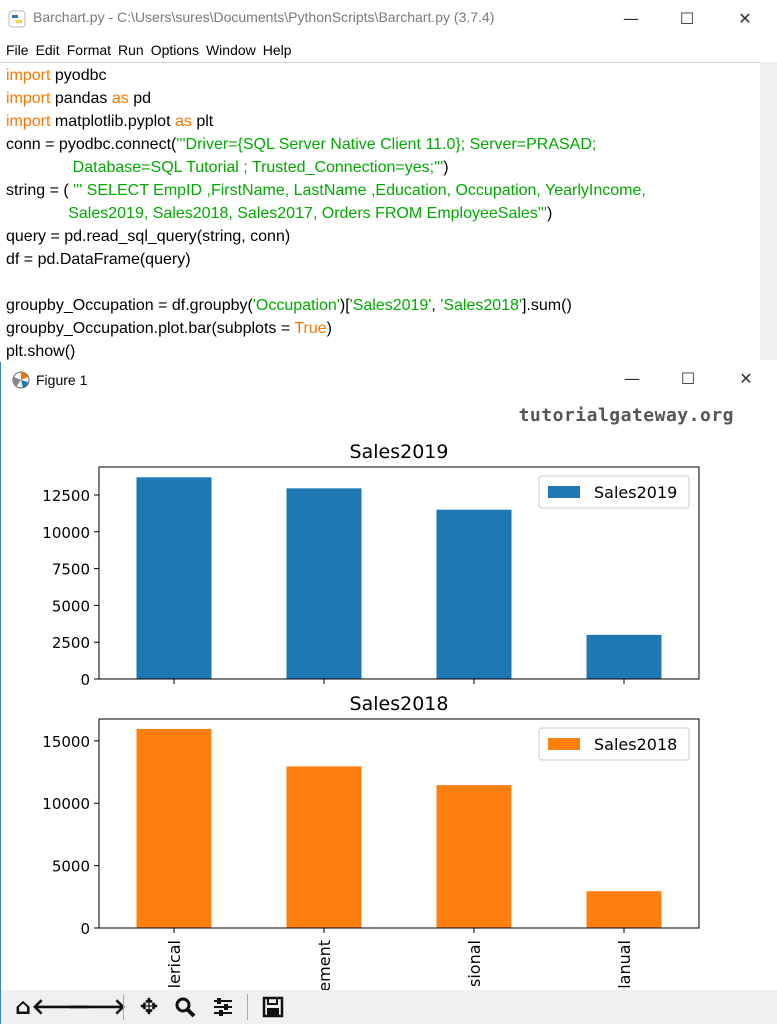 The image size is (777, 1024). What do you see at coordinates (388, 50) in the screenshot?
I see `editor-menubar: File Edit Format Run Options Window Help` at bounding box center [388, 50].